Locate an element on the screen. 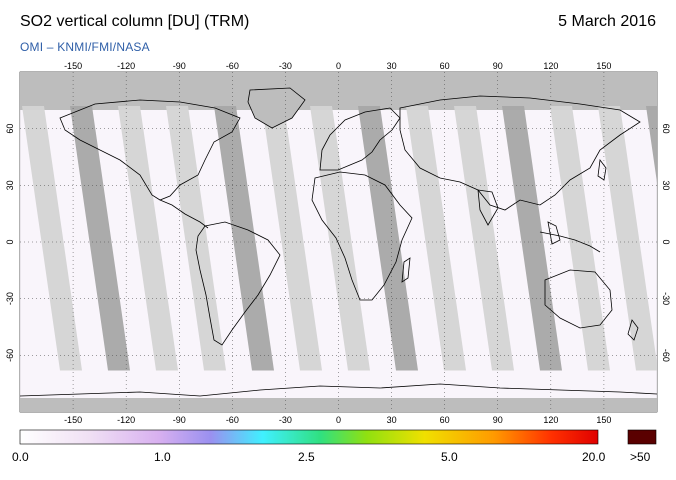  colorbar is located at coordinates (309, 437).